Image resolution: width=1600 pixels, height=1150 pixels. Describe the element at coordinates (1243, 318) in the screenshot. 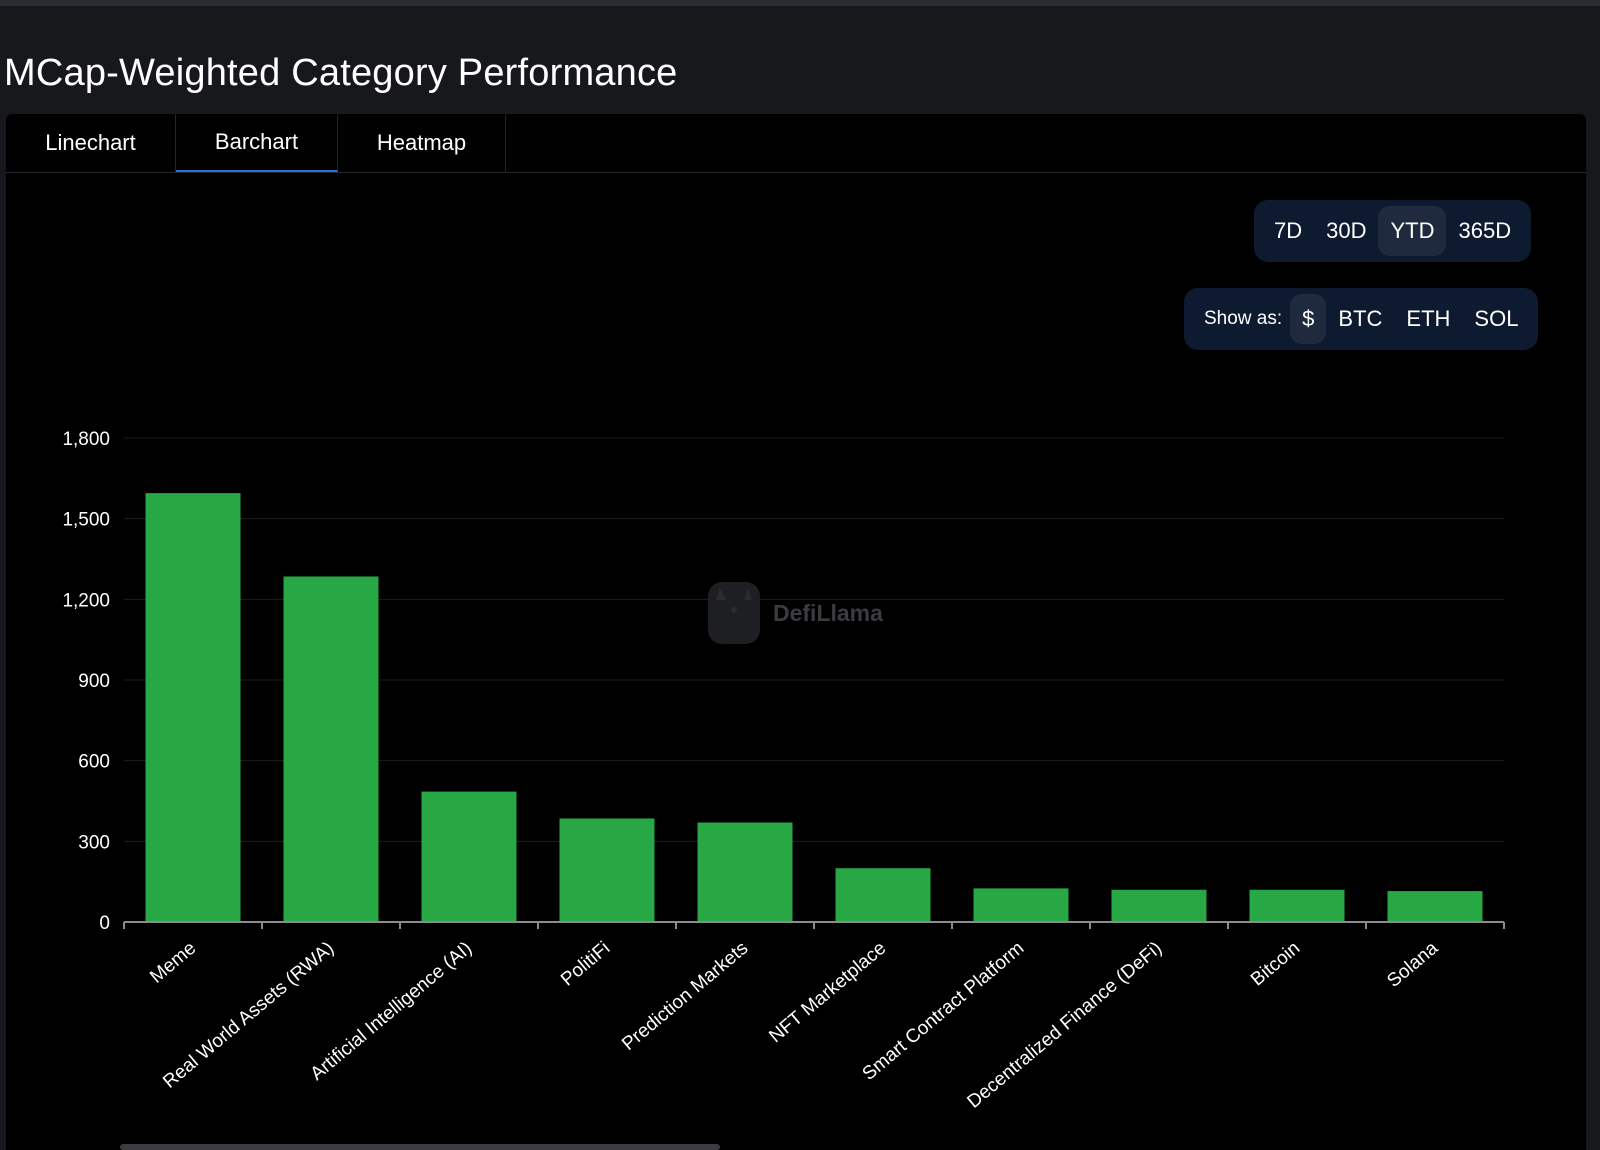

I see `show-as-label: Show as:` at that location.